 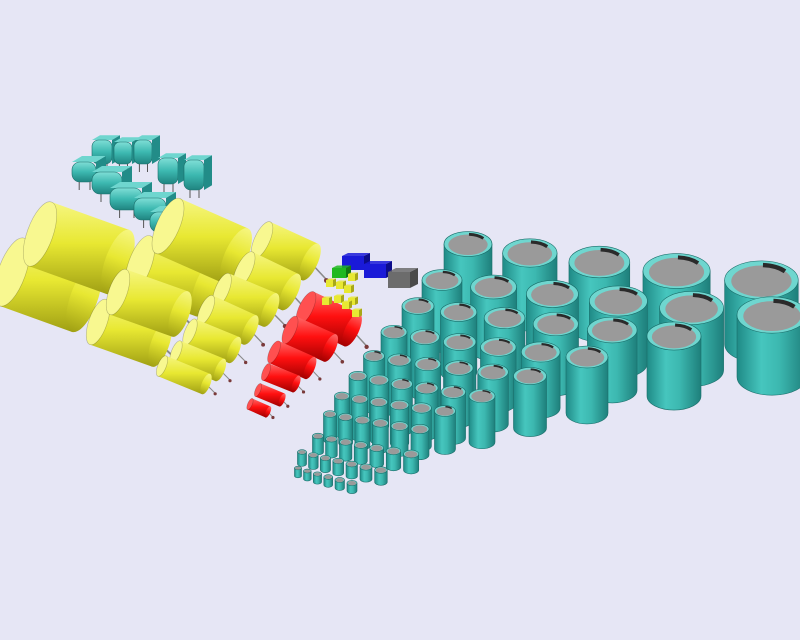 I want to click on red-axial-capacitor-group, so click(x=307, y=355).